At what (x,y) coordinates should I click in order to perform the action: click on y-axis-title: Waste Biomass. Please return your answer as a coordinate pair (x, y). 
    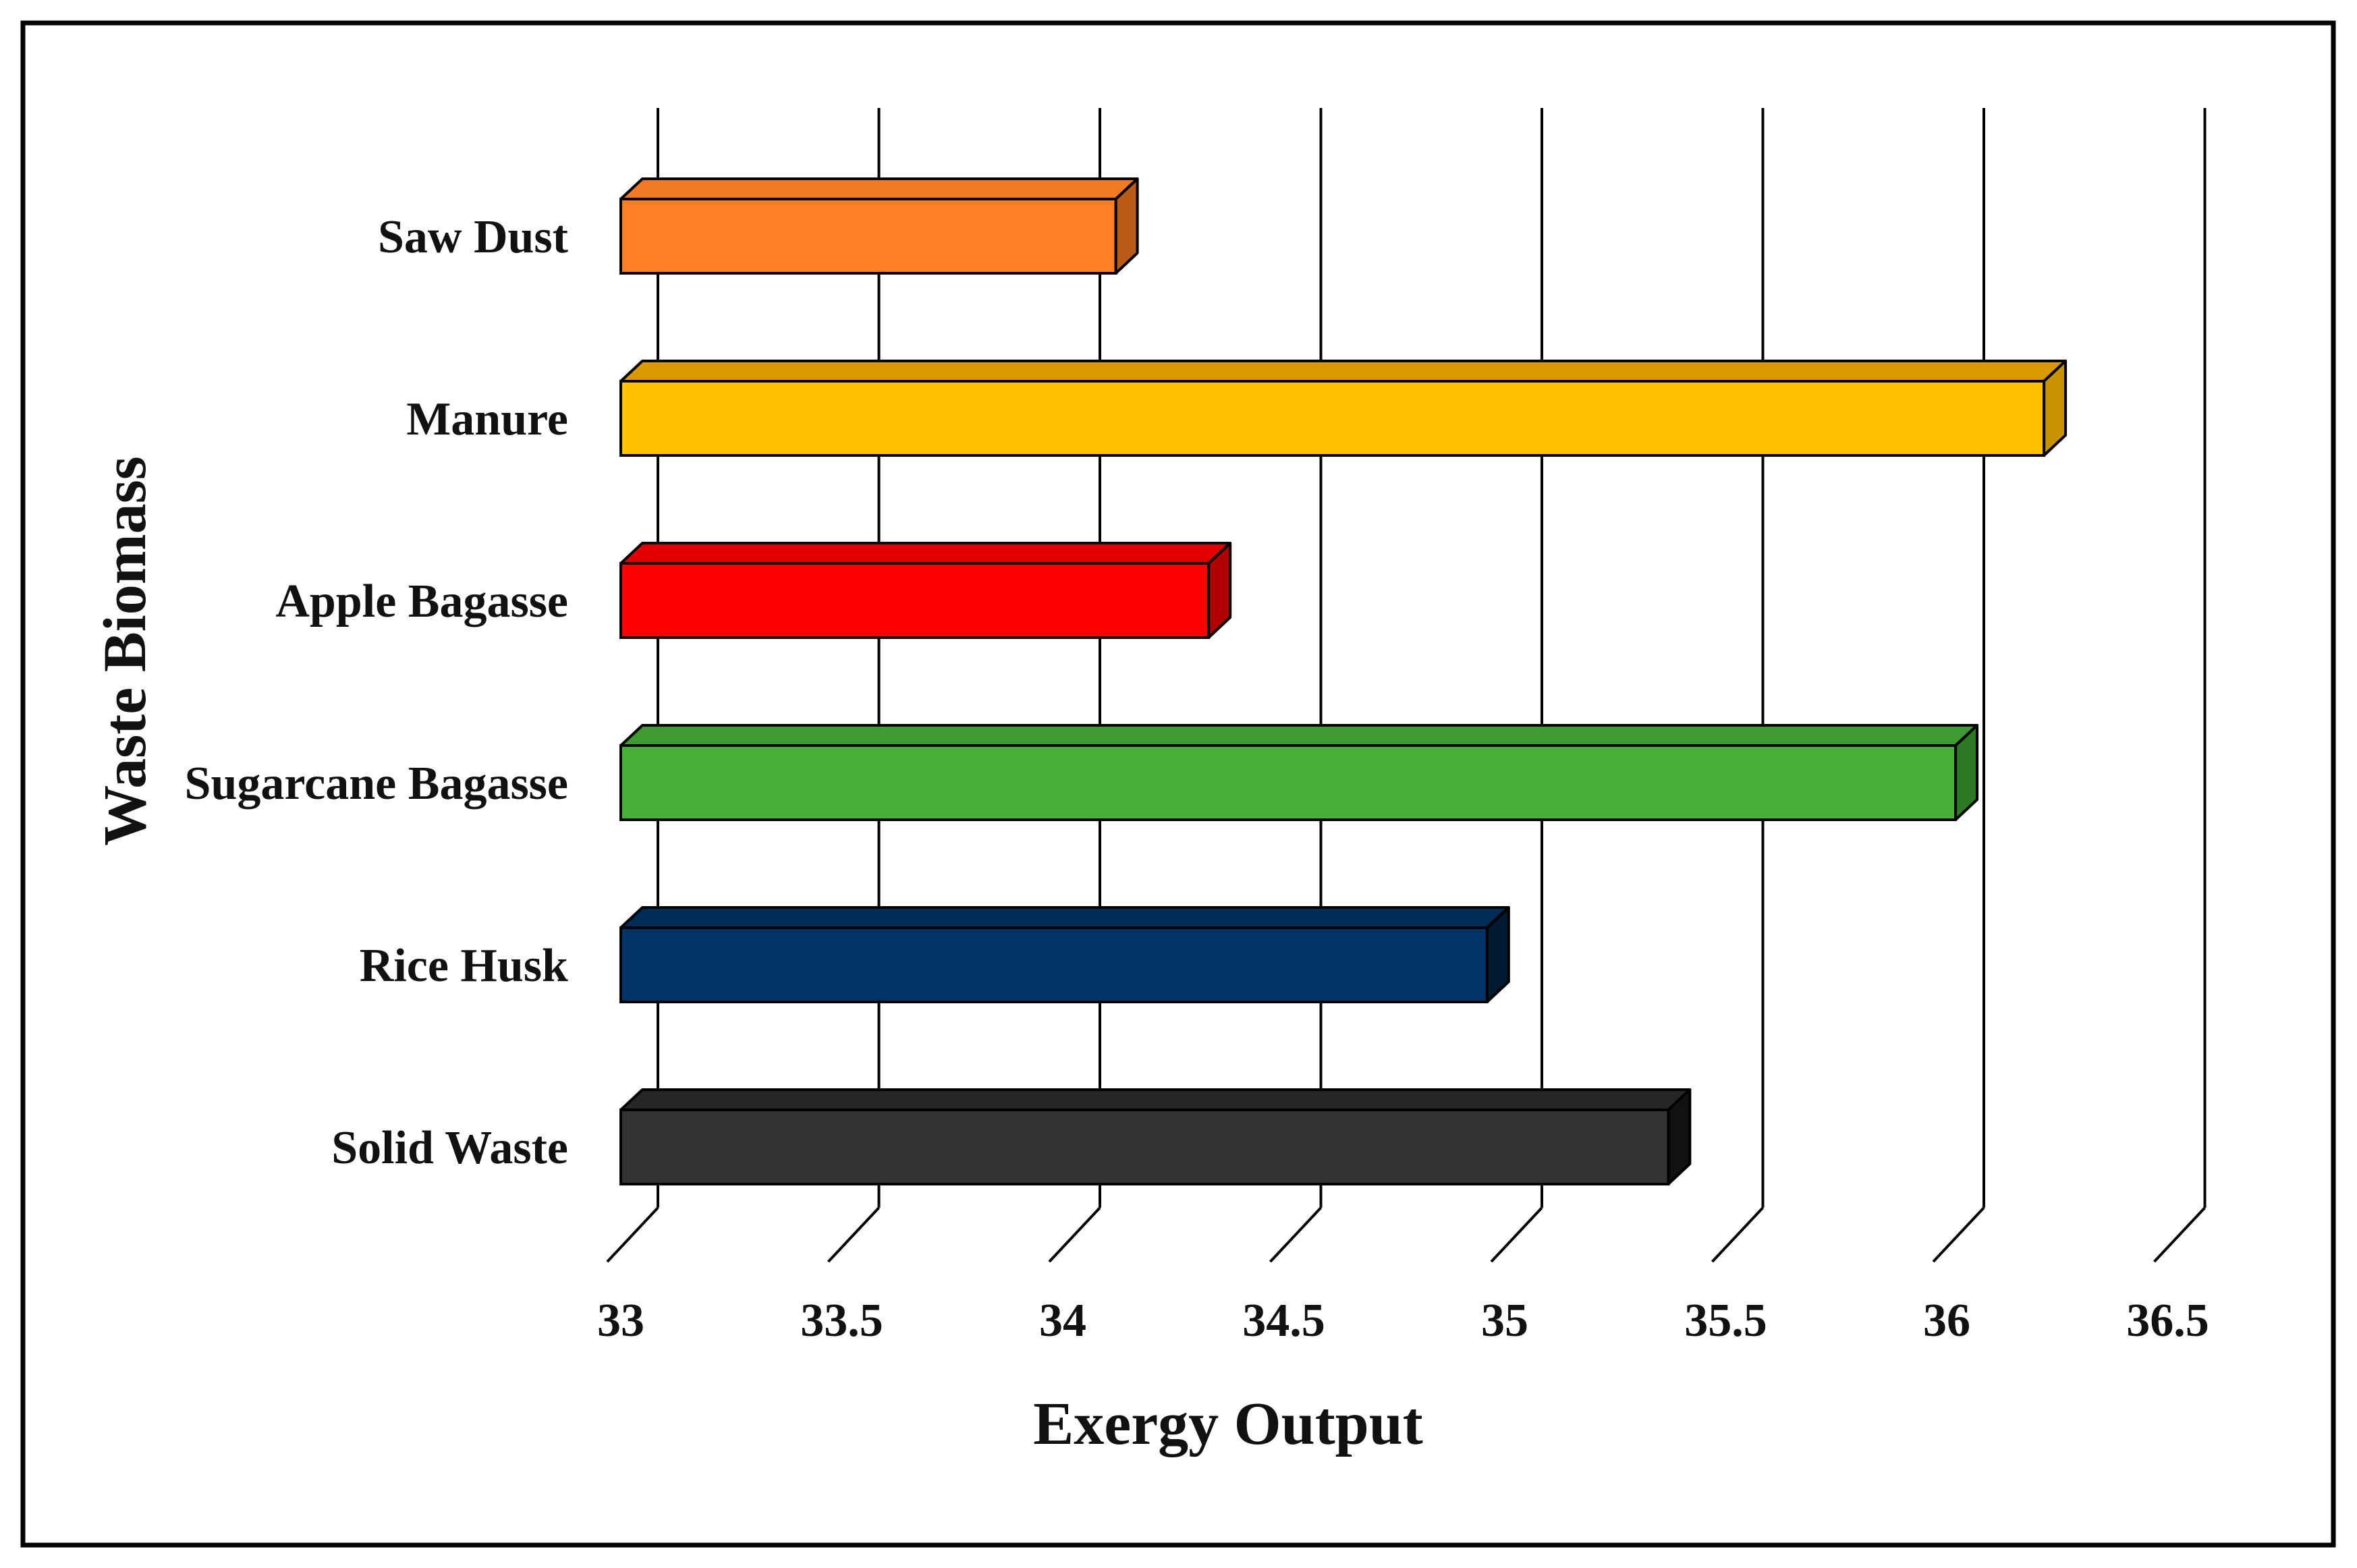
    Looking at the image, I should click on (125, 651).